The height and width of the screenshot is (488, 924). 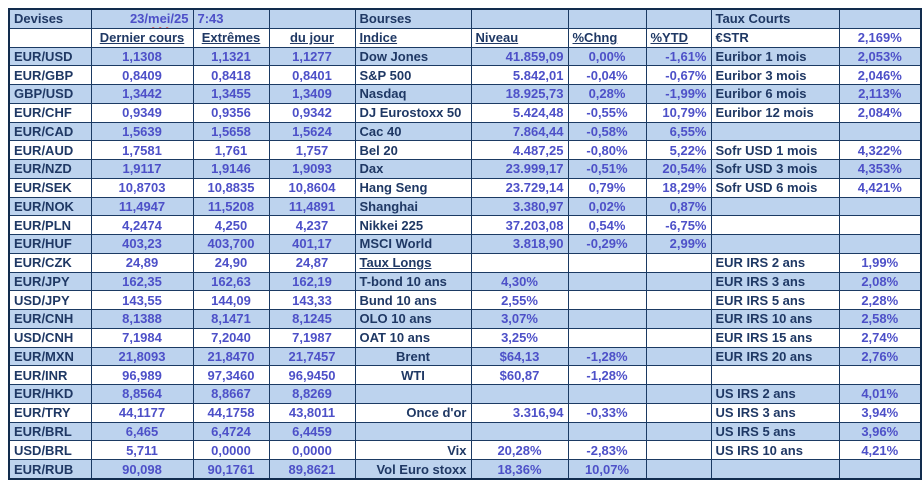 What do you see at coordinates (880, 150) in the screenshot?
I see `sofr-usd-1-mois-value: 4,322%` at bounding box center [880, 150].